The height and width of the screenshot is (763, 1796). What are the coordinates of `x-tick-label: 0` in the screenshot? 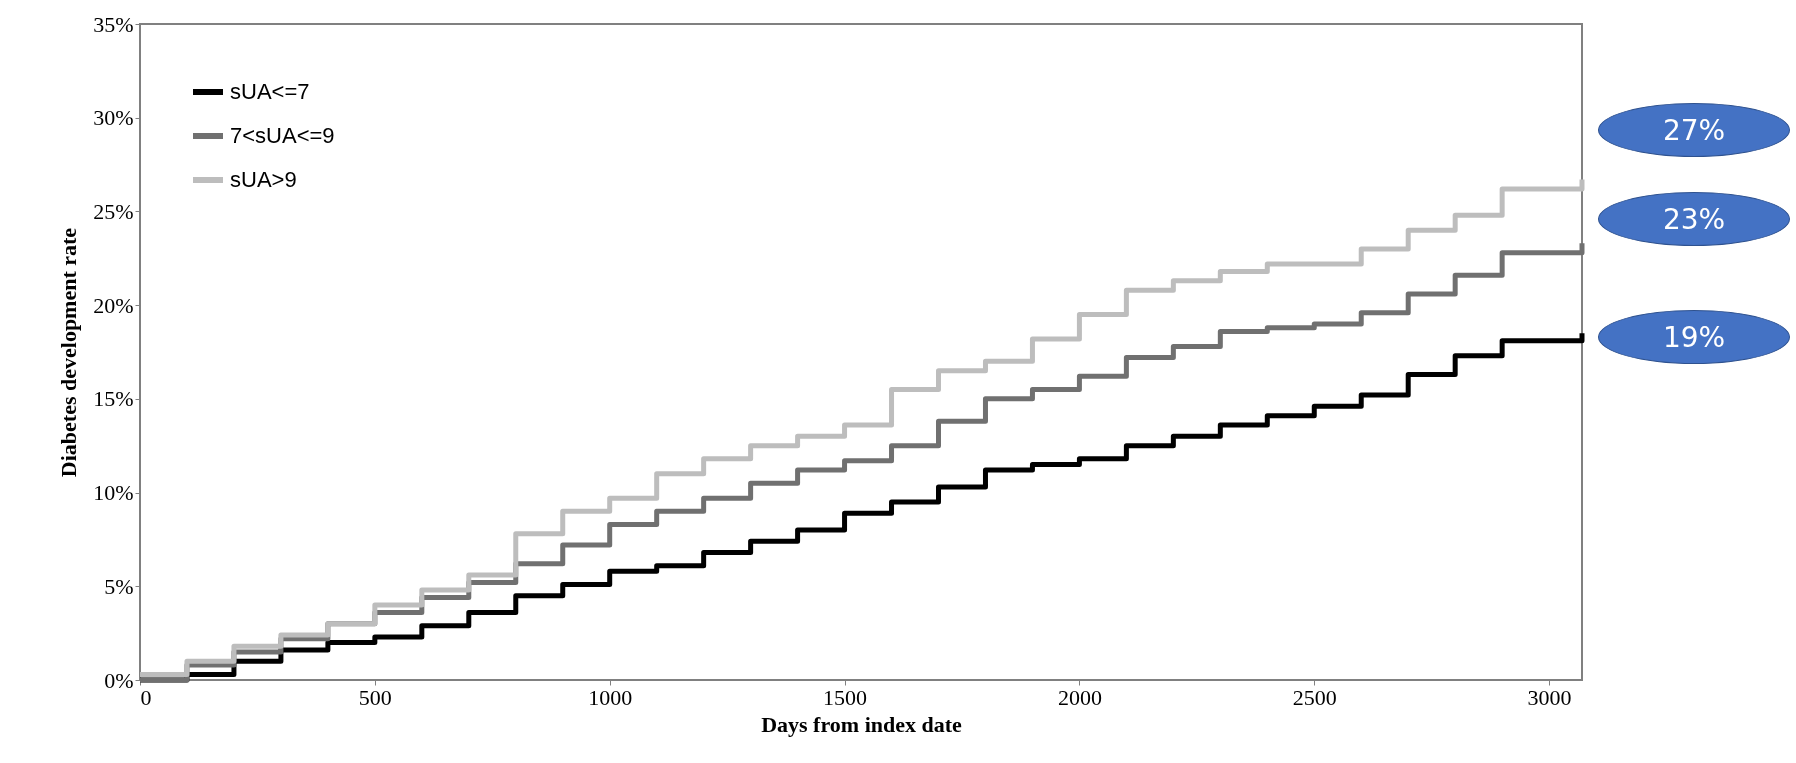 It's located at (146, 697).